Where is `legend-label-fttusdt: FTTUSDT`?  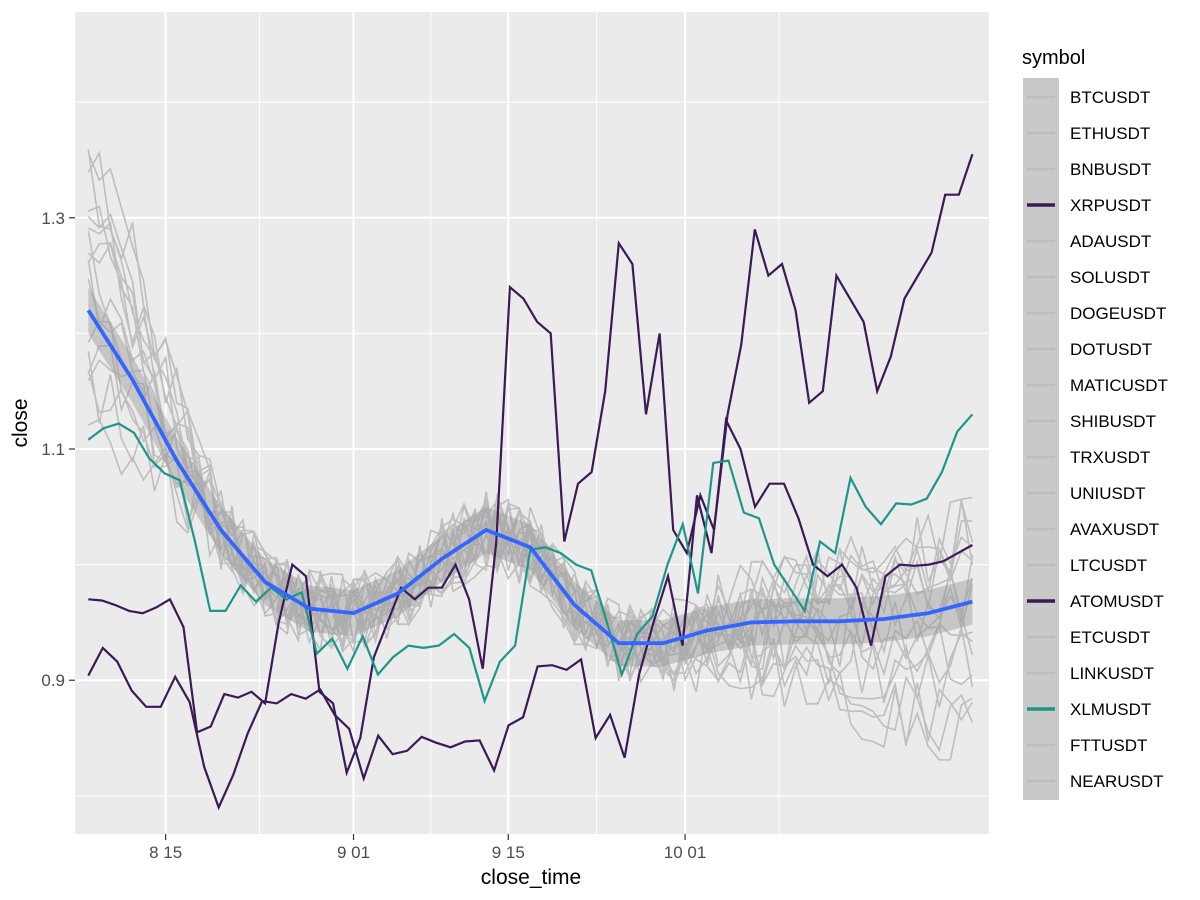 legend-label-fttusdt: FTTUSDT is located at coordinates (1108, 745).